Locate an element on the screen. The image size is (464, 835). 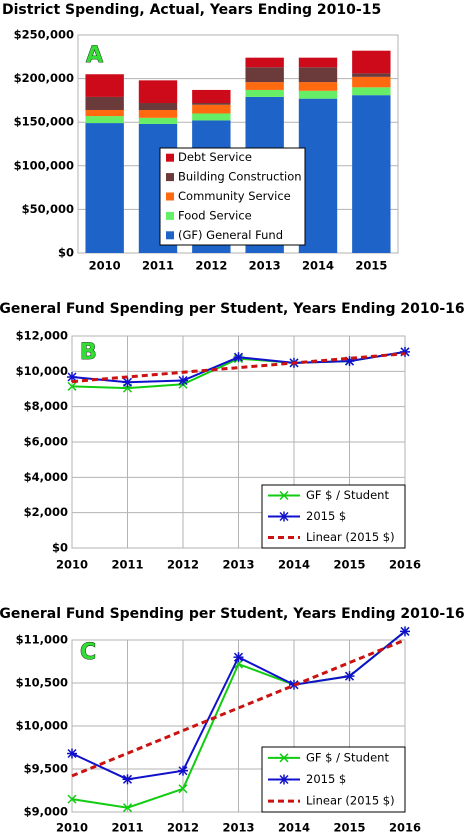
legend-box is located at coordinates (232, 196).